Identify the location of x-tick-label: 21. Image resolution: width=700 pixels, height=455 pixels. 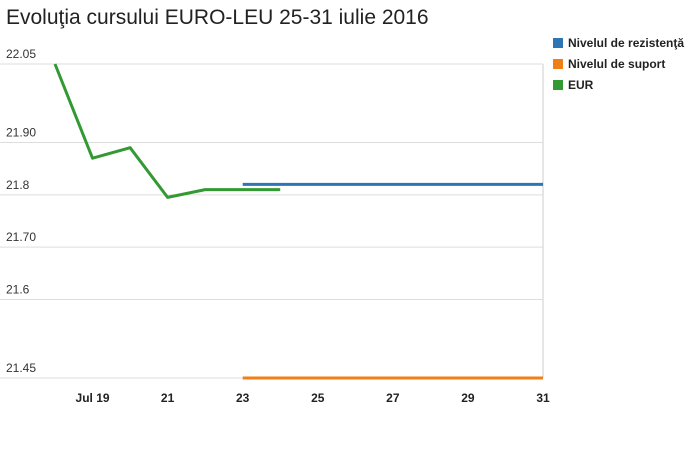
(168, 398).